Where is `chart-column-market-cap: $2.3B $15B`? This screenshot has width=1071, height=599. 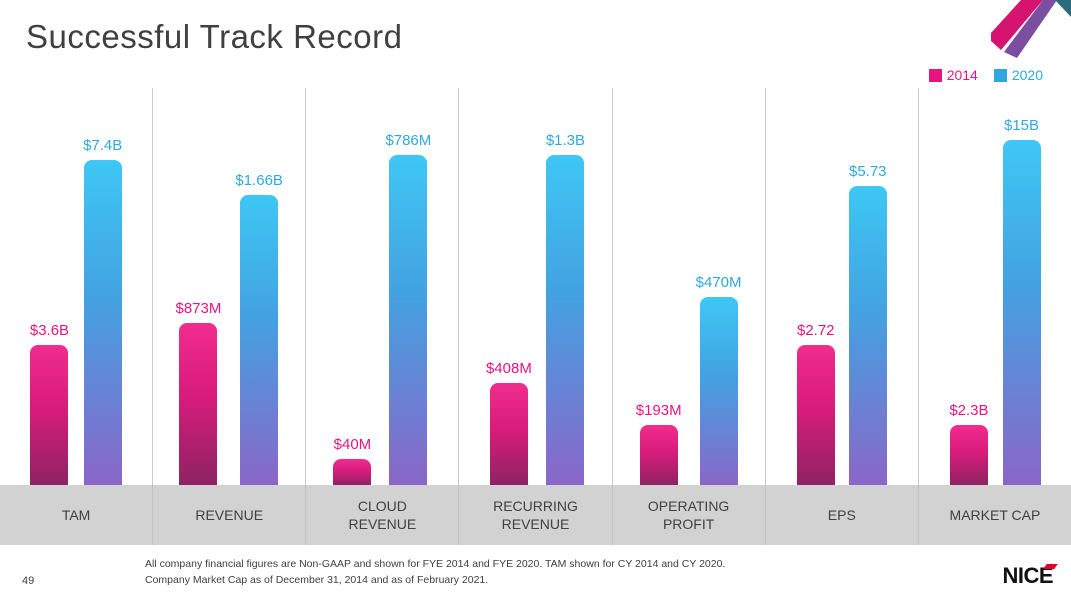 chart-column-market-cap: $2.3B $15B is located at coordinates (995, 286).